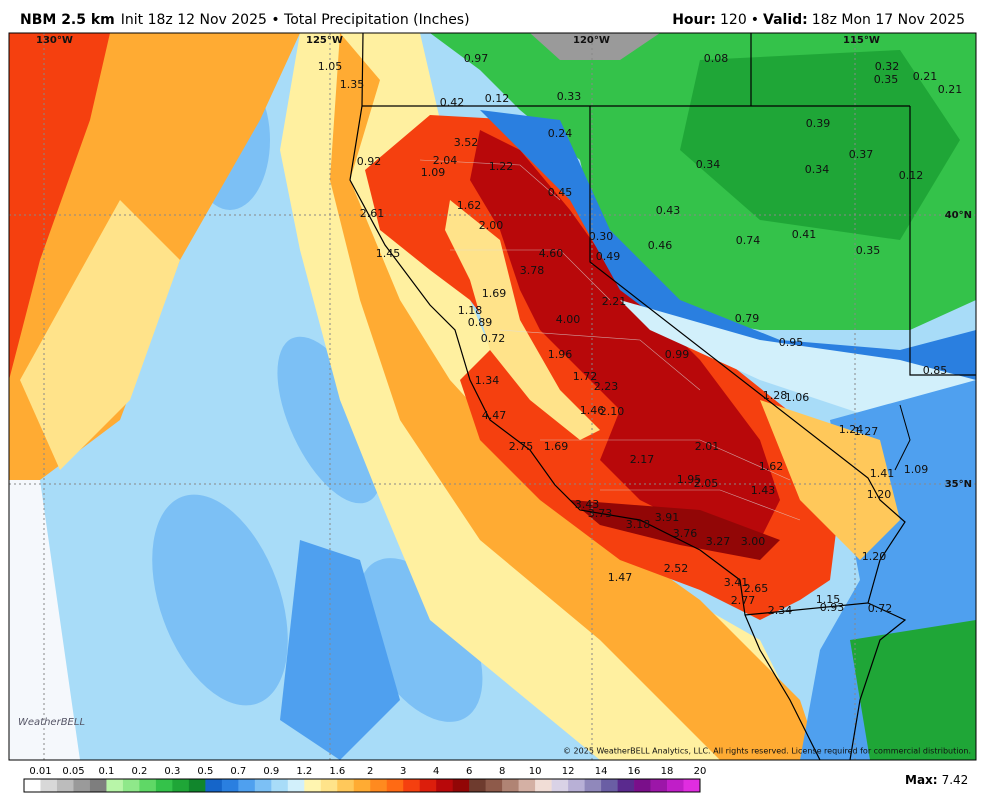 This screenshot has width=984, height=808. Describe the element at coordinates (330, 66) in the screenshot. I see `point-value: 1.05` at that location.